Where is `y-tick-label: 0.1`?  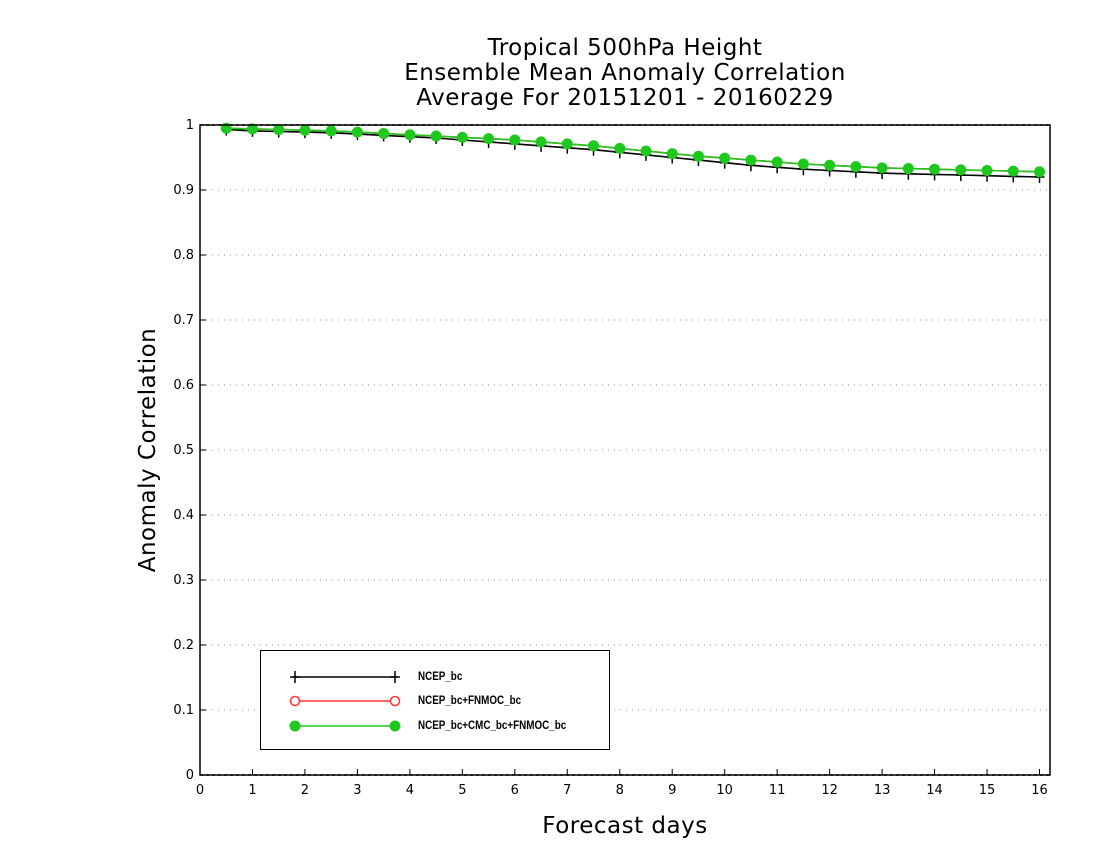
y-tick-label: 0.1 is located at coordinates (183, 710).